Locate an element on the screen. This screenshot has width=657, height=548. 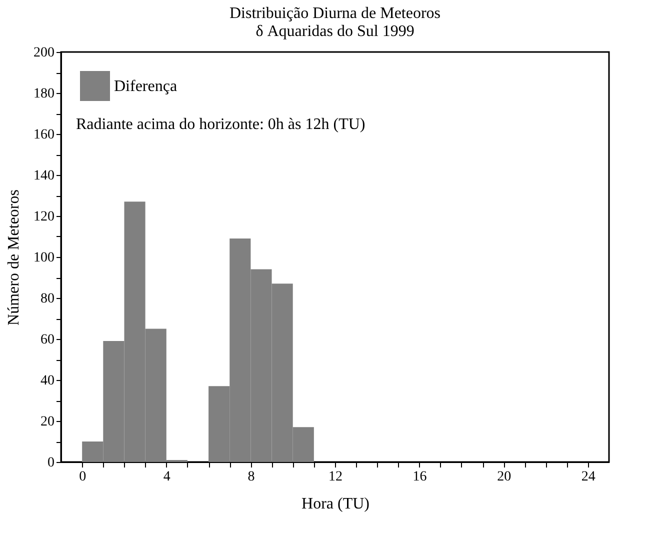
x-tick-label: 24 is located at coordinates (588, 477).